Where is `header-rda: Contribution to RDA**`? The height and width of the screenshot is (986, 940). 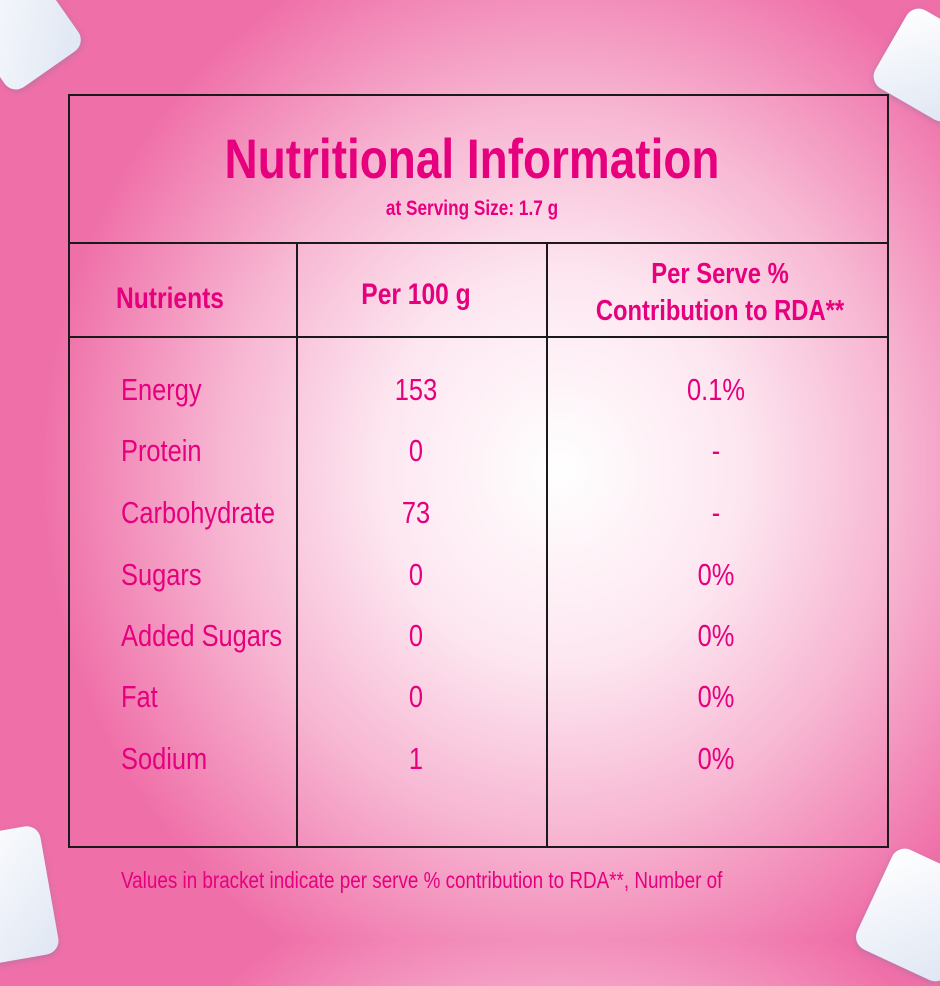
header-rda: Contribution to RDA** is located at coordinates (720, 311).